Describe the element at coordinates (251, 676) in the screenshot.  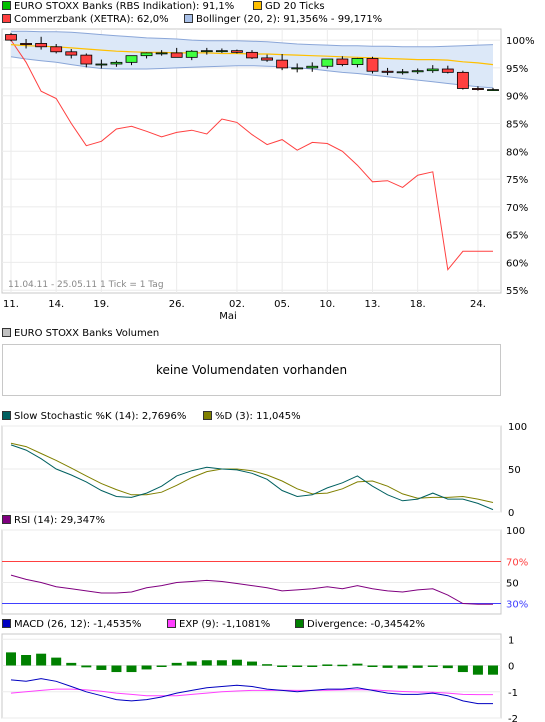
I see `macd-plot-frame` at that location.